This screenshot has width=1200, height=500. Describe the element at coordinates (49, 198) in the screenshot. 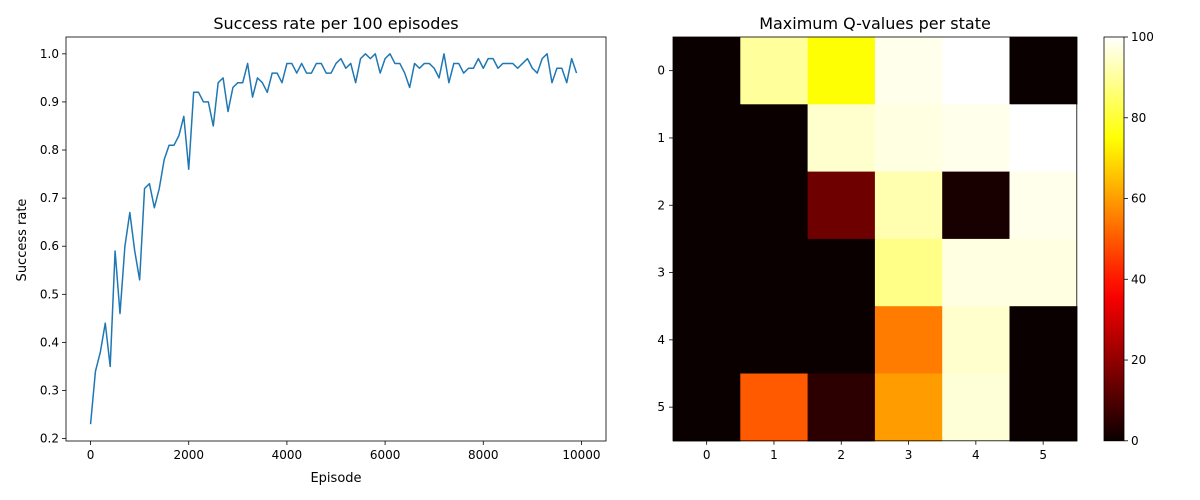

I see `y-tick-label: 0.7` at that location.